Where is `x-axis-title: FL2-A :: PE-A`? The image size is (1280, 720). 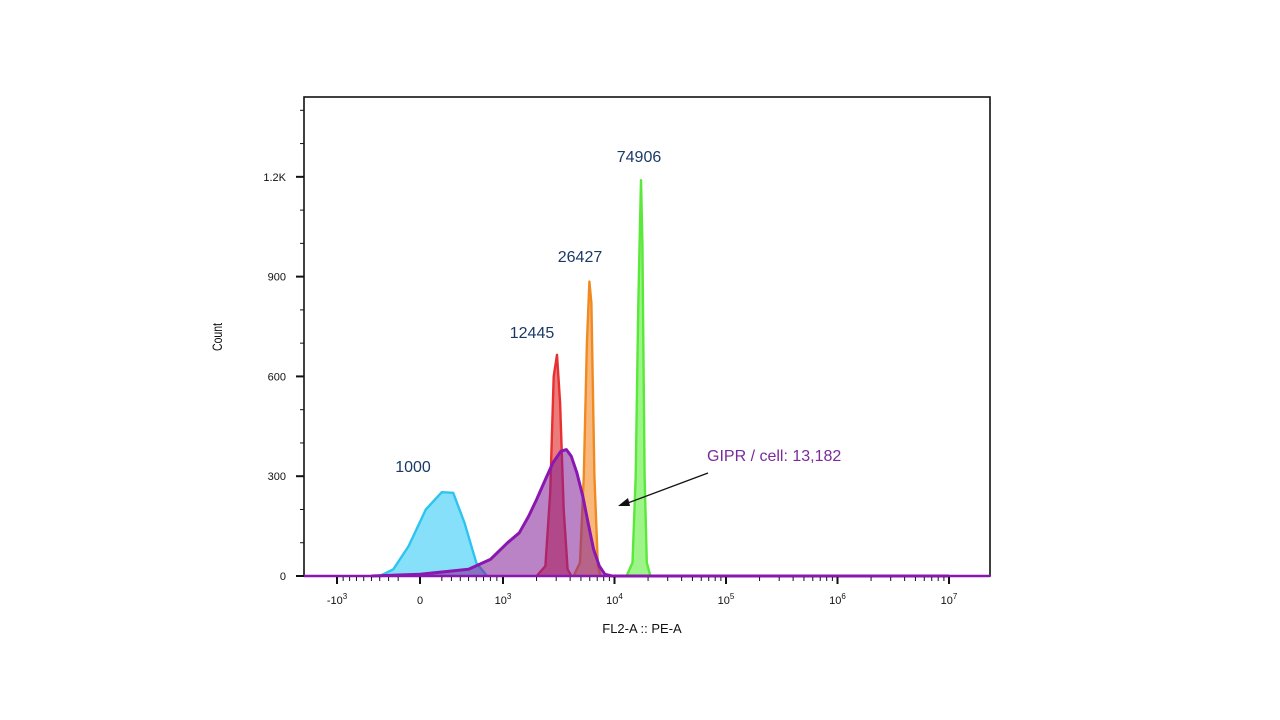 x-axis-title: FL2-A :: PE-A is located at coordinates (642, 628).